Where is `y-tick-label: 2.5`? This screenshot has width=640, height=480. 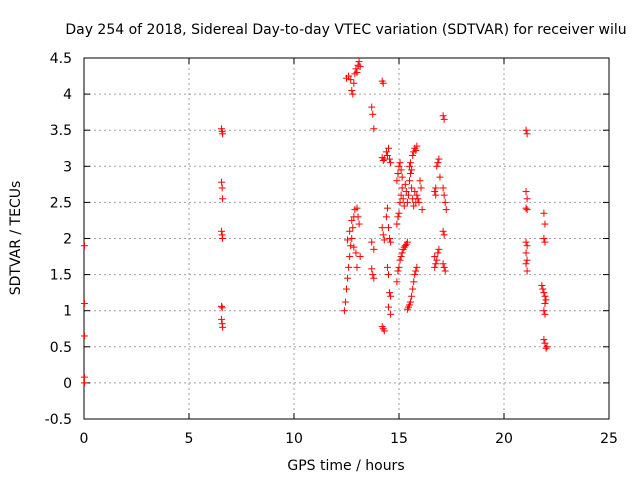 y-tick-label: 2.5 is located at coordinates (61, 203).